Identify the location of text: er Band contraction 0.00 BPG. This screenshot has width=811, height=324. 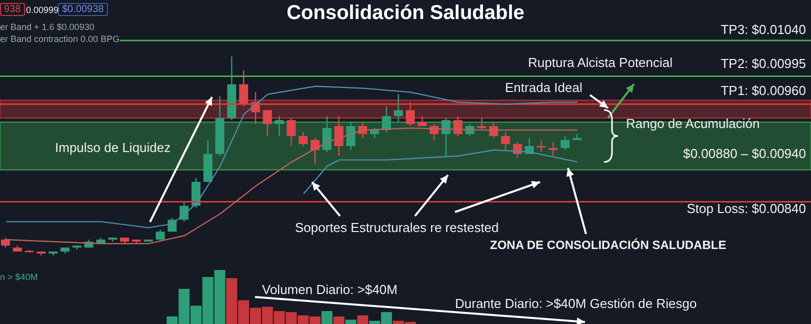
(60, 39).